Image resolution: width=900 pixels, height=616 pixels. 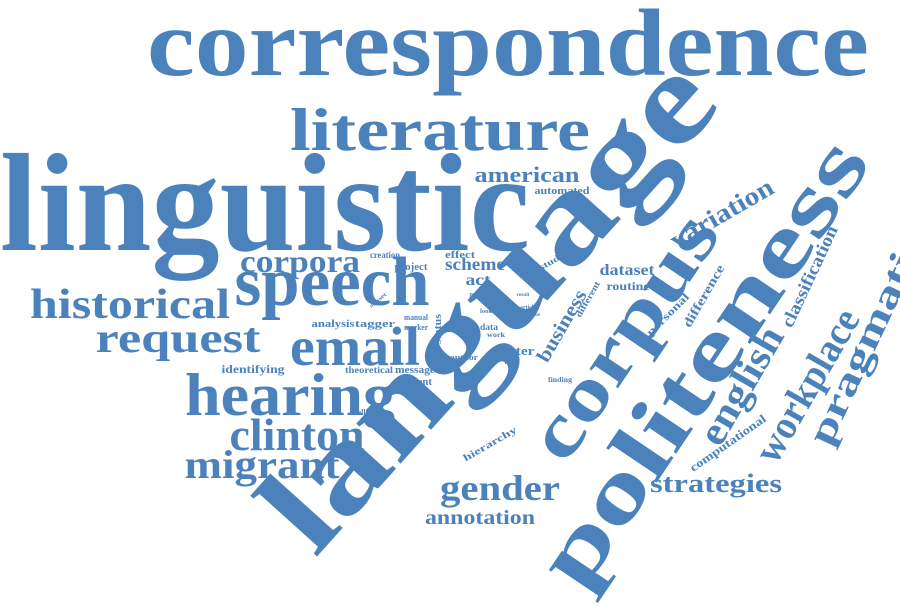 What do you see at coordinates (415, 382) in the screenshot?
I see `word: present` at bounding box center [415, 382].